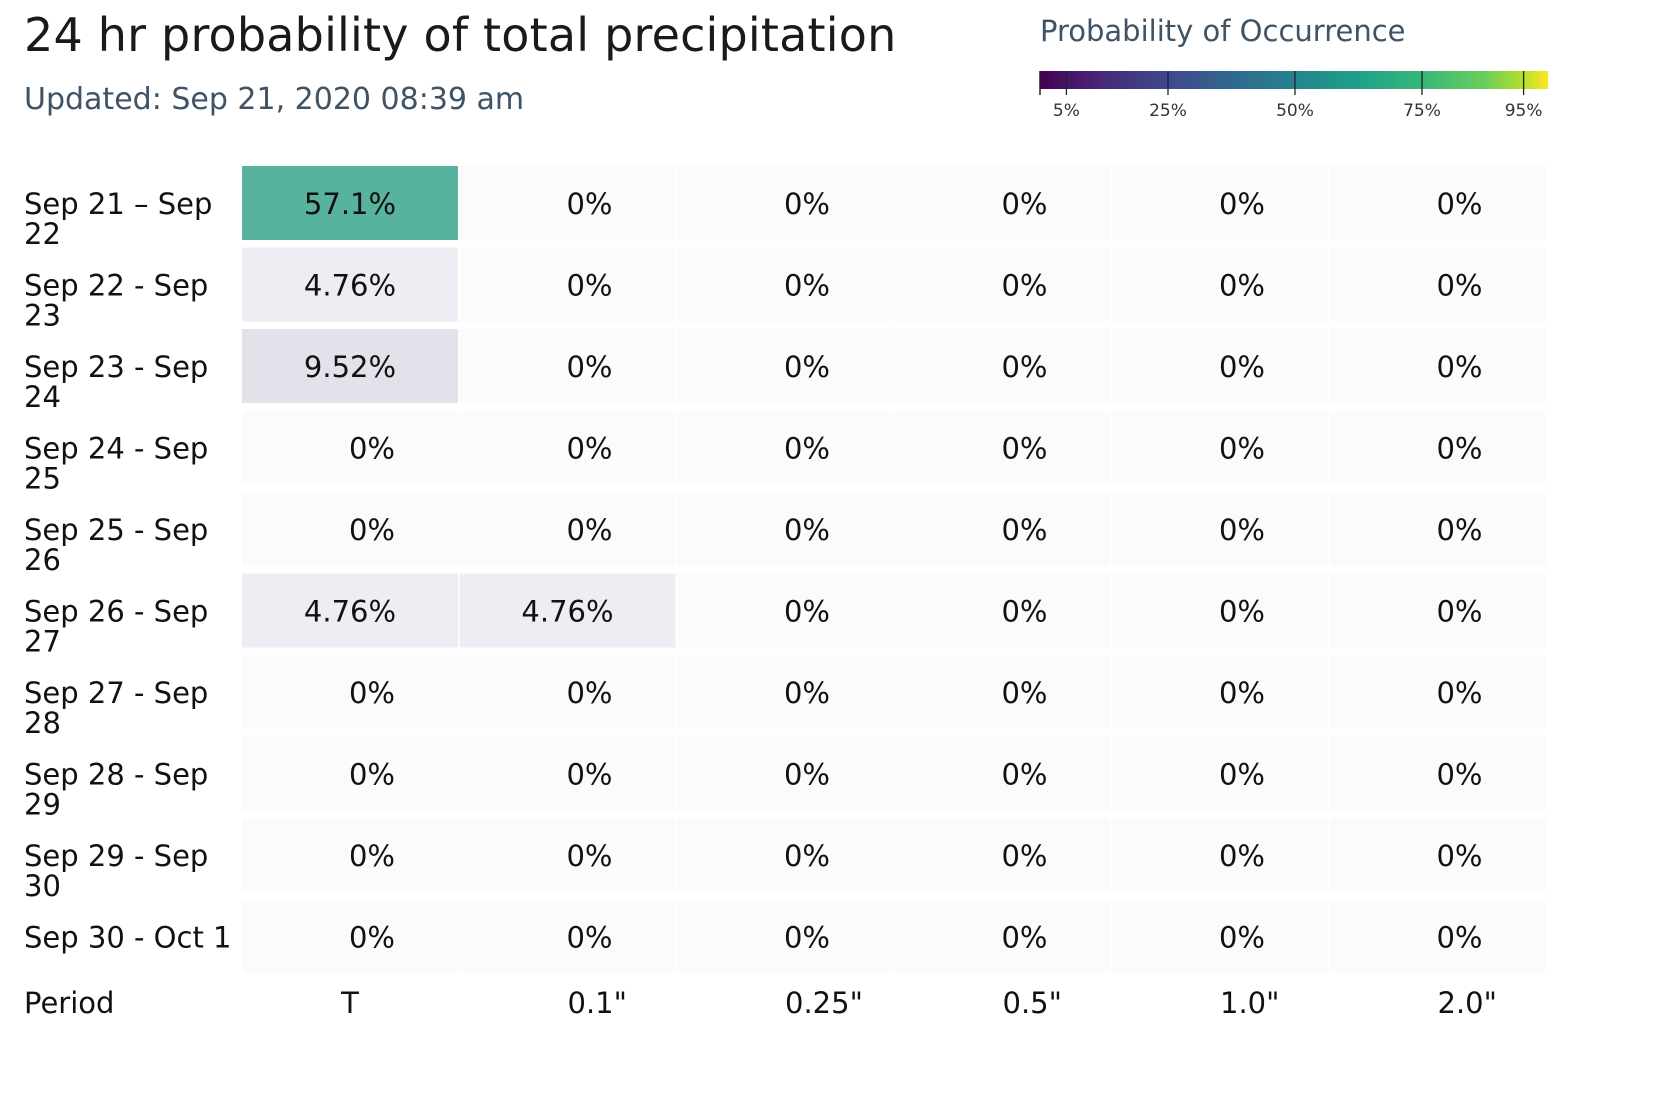  What do you see at coordinates (460, 35) in the screenshot?
I see `chart-title: 24 hr probability of total precipitation` at bounding box center [460, 35].